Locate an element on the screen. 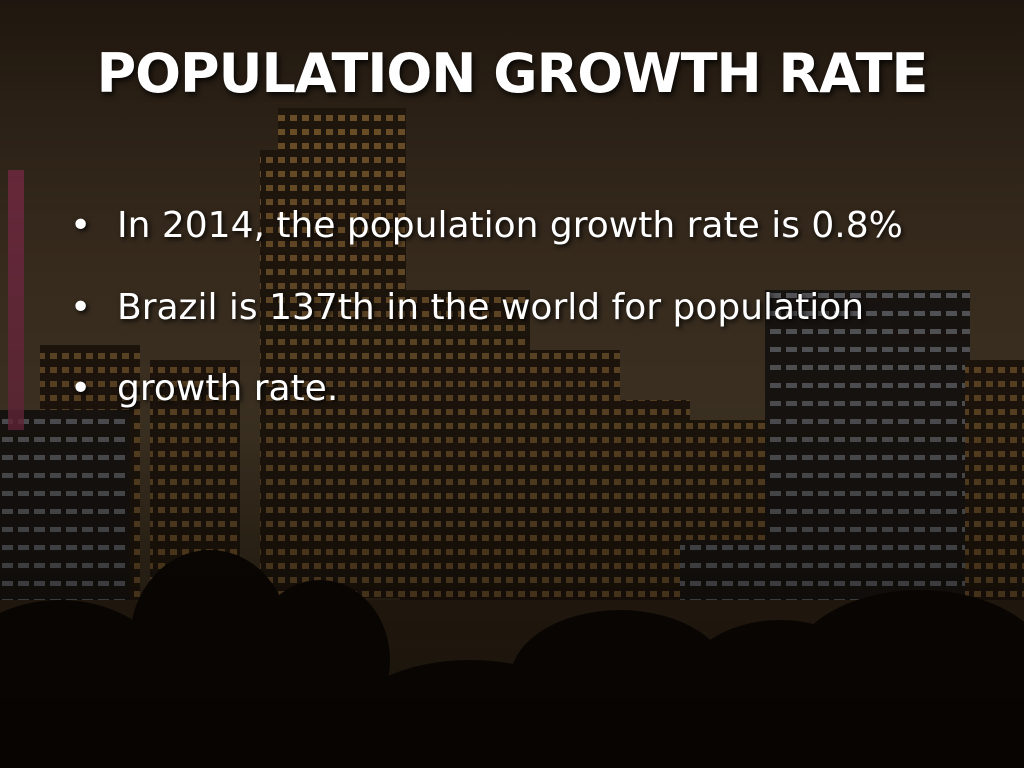 The width and height of the screenshot is (1024, 768). slide-title: POPULATION GROWTH RATE is located at coordinates (512, 73).